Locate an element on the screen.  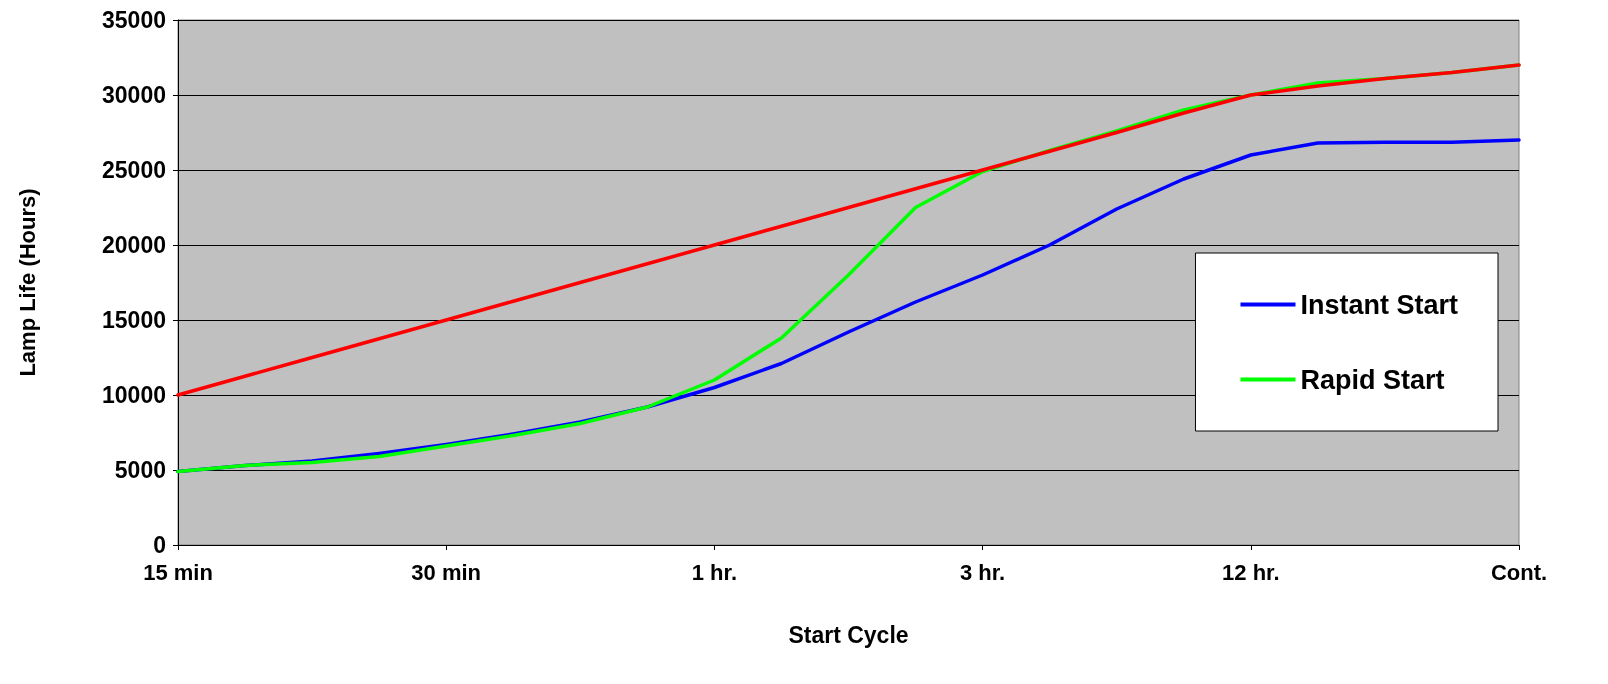
legend-label: Rapid Start is located at coordinates (1372, 379).